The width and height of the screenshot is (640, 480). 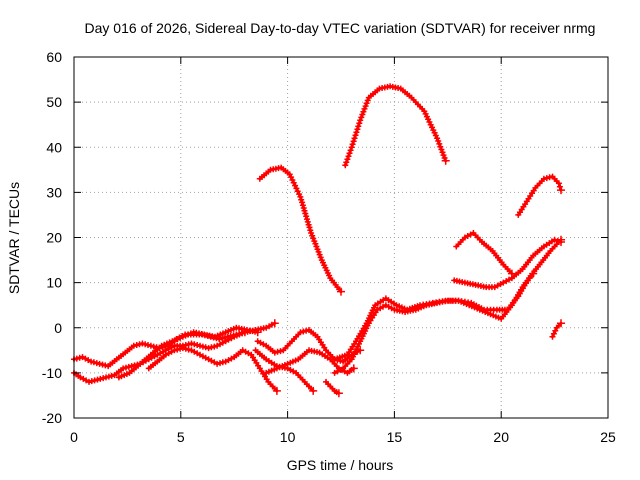 What do you see at coordinates (54, 238) in the screenshot?
I see `y-tick-label: 20` at bounding box center [54, 238].